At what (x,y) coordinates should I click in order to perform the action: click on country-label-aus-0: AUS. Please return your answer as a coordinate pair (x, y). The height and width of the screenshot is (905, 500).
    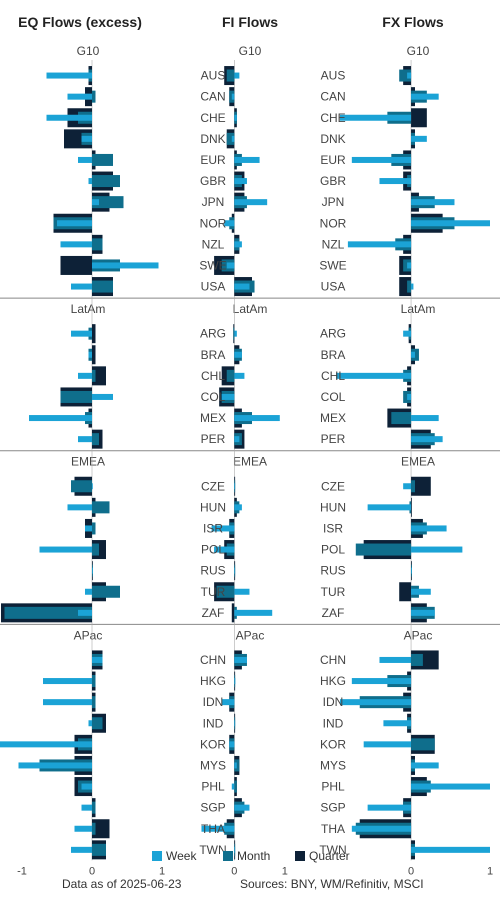
    Looking at the image, I should click on (213, 76).